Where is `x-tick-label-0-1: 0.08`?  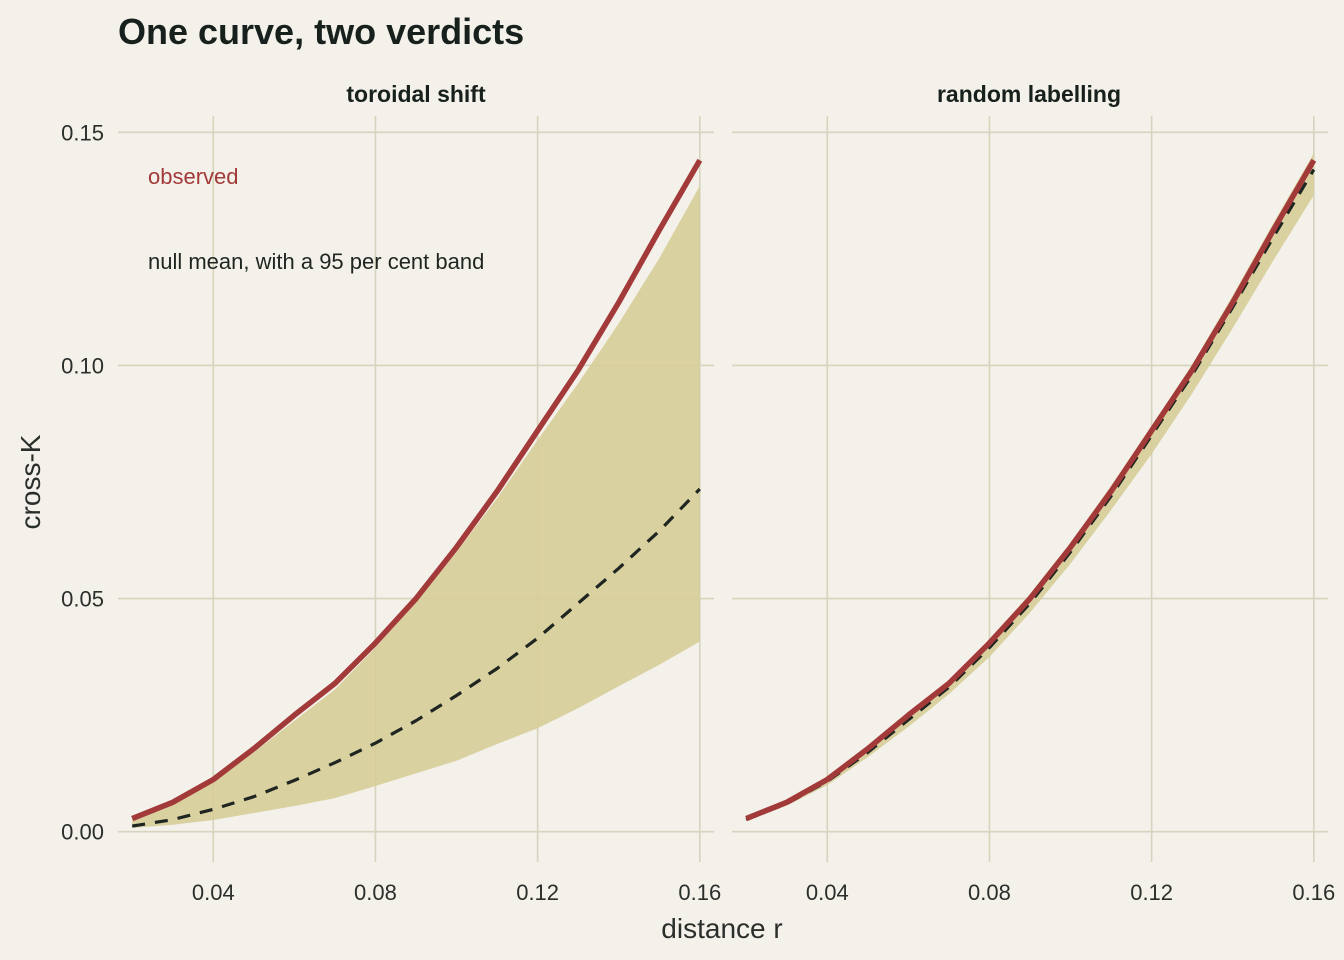
x-tick-label-0-1: 0.08 is located at coordinates (375, 892).